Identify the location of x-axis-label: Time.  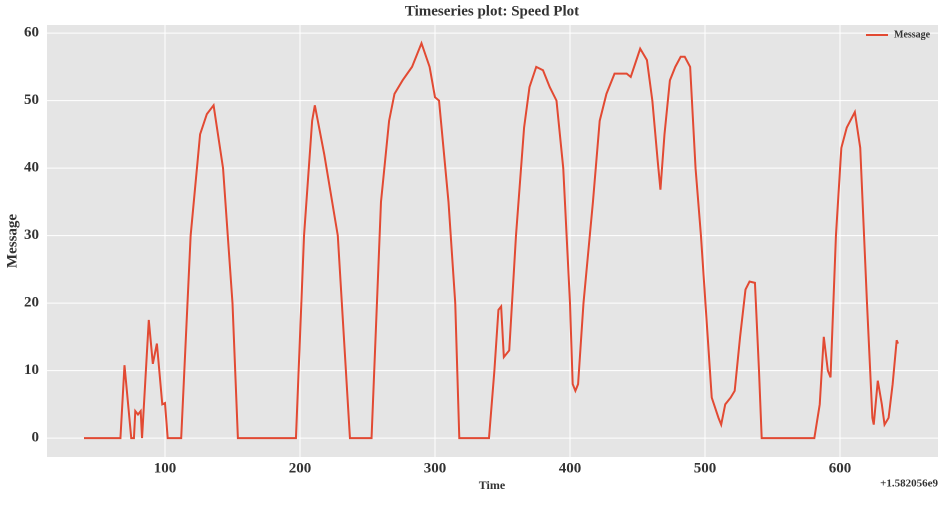
(492, 485).